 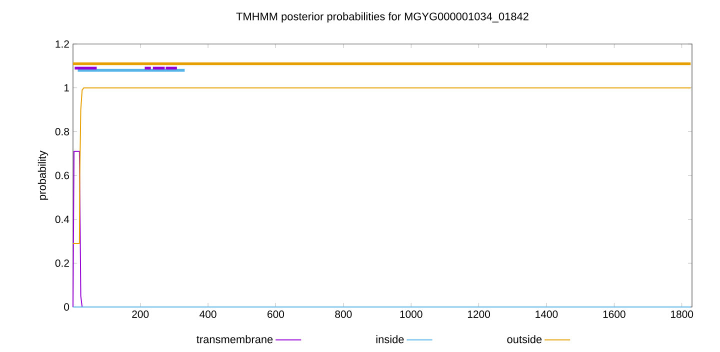 What do you see at coordinates (62, 263) in the screenshot?
I see `y-tick-label: 0.2` at bounding box center [62, 263].